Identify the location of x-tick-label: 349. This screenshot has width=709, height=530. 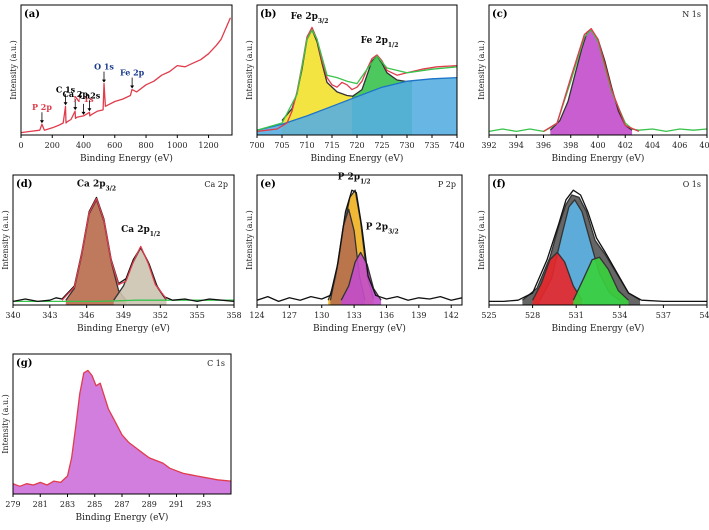
(123, 315).